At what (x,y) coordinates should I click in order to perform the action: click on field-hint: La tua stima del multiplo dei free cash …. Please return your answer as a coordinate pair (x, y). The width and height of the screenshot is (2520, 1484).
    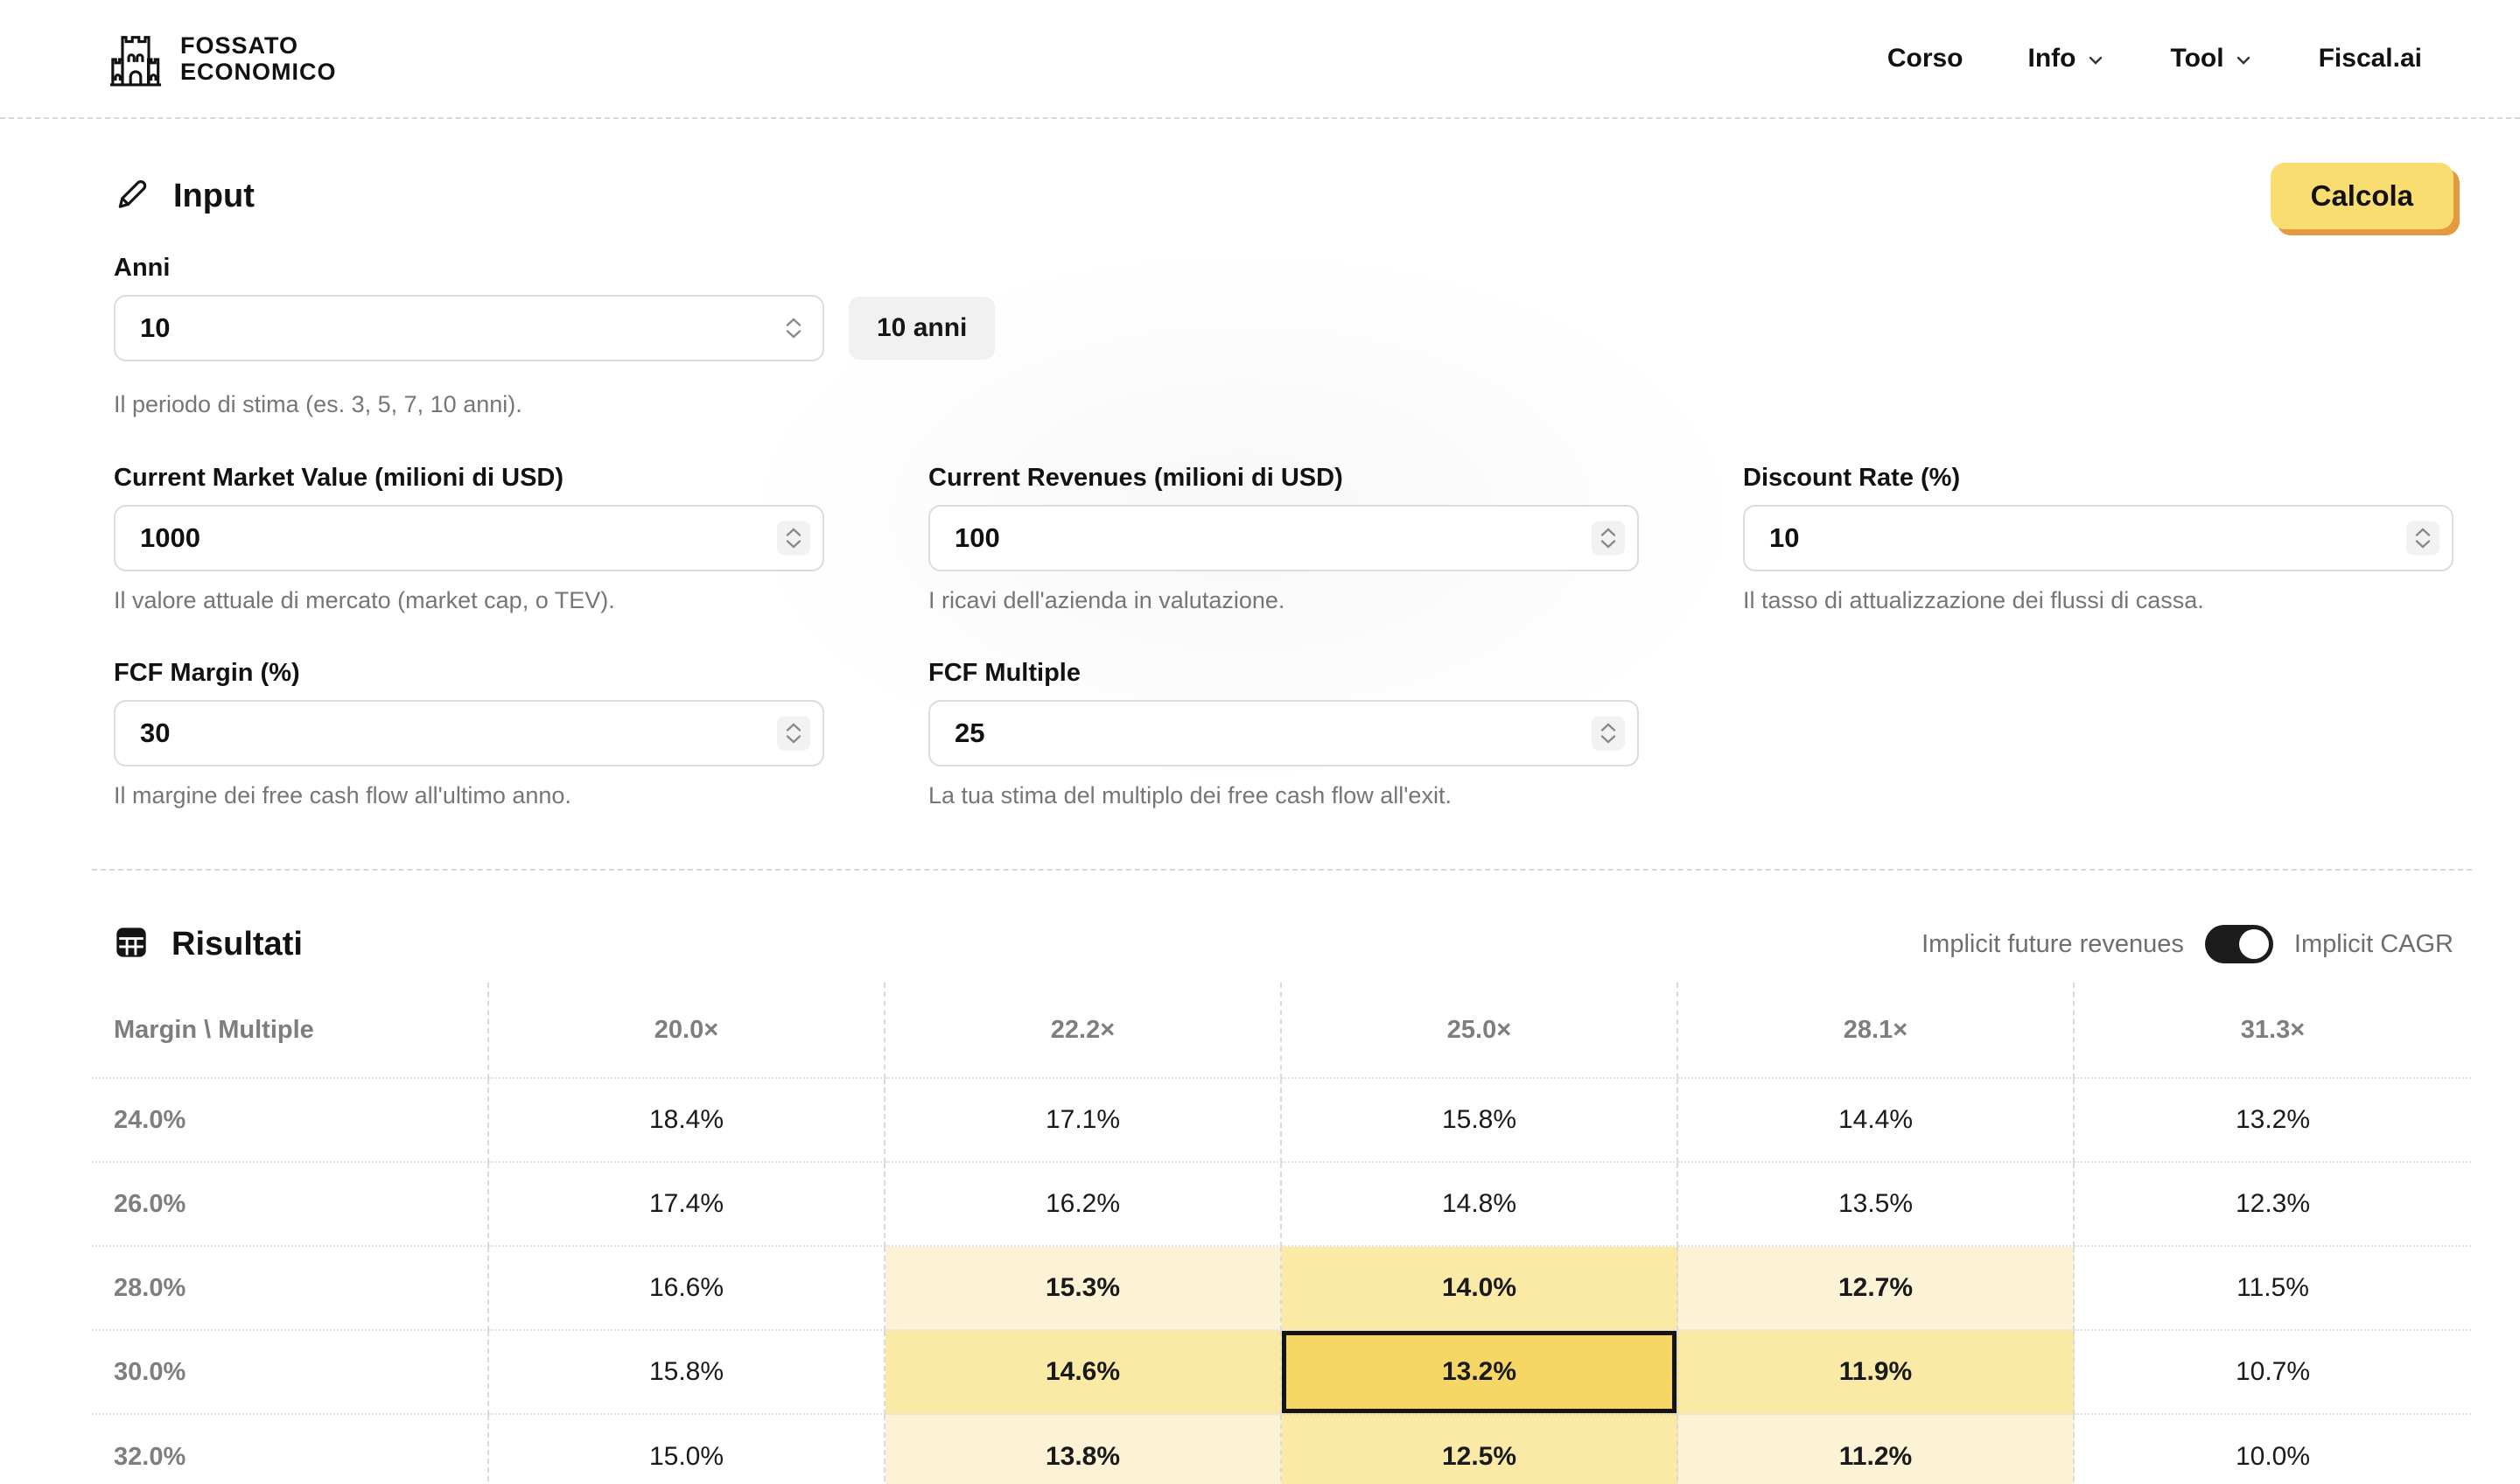
    Looking at the image, I should click on (1190, 795).